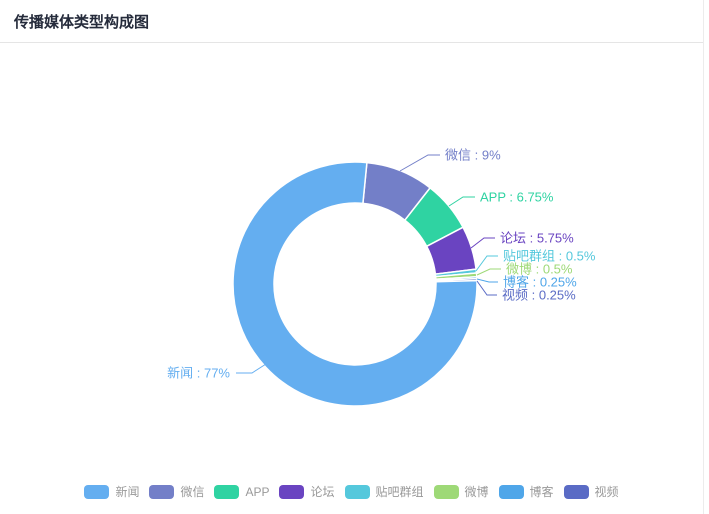 The width and height of the screenshot is (709, 514). What do you see at coordinates (576, 491) in the screenshot?
I see `legend-swatch-视频` at bounding box center [576, 491].